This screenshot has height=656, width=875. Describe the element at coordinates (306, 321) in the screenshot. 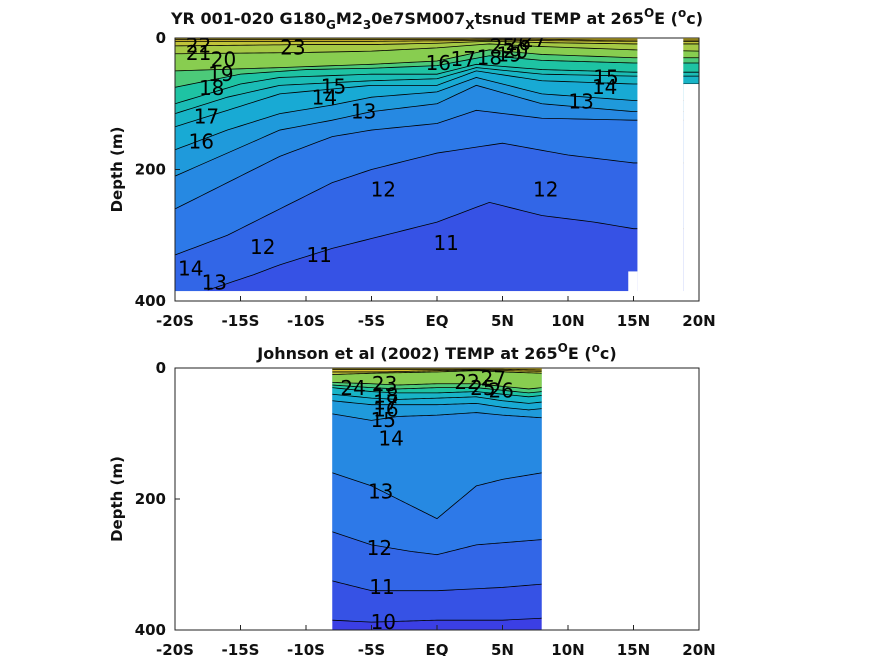

I see `x-tick-label: -10S` at that location.